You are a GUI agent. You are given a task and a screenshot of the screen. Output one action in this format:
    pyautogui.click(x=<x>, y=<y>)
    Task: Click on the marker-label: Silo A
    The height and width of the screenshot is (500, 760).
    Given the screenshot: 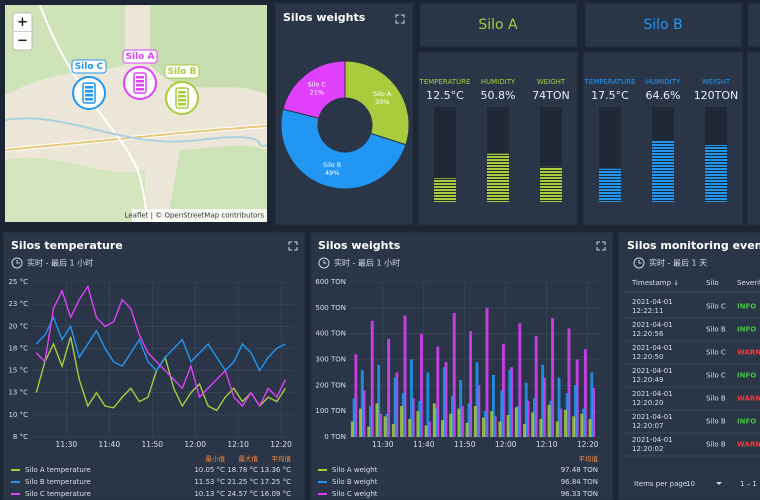 What is the action you would take?
    pyautogui.click(x=140, y=57)
    